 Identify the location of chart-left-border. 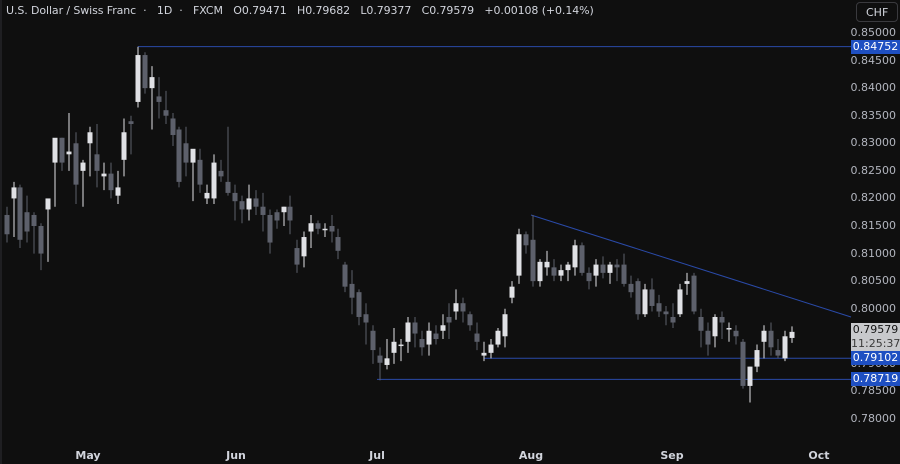
(1, 232).